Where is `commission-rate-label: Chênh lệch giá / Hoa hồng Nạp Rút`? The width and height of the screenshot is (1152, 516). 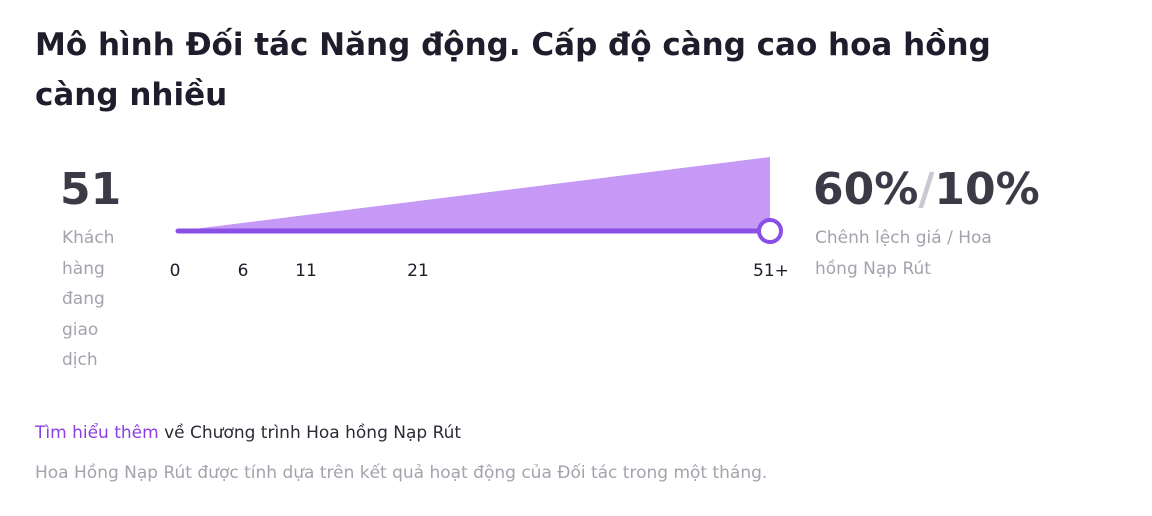
commission-rate-label: Chênh lệch giá / Hoa hồng Nạp Rút is located at coordinates (903, 253).